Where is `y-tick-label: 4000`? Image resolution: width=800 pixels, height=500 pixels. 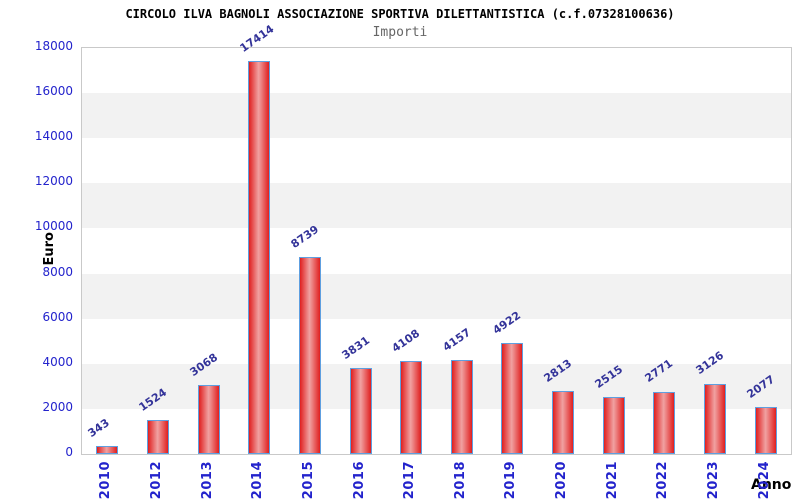 y-tick-label: 4000 is located at coordinates (57, 361).